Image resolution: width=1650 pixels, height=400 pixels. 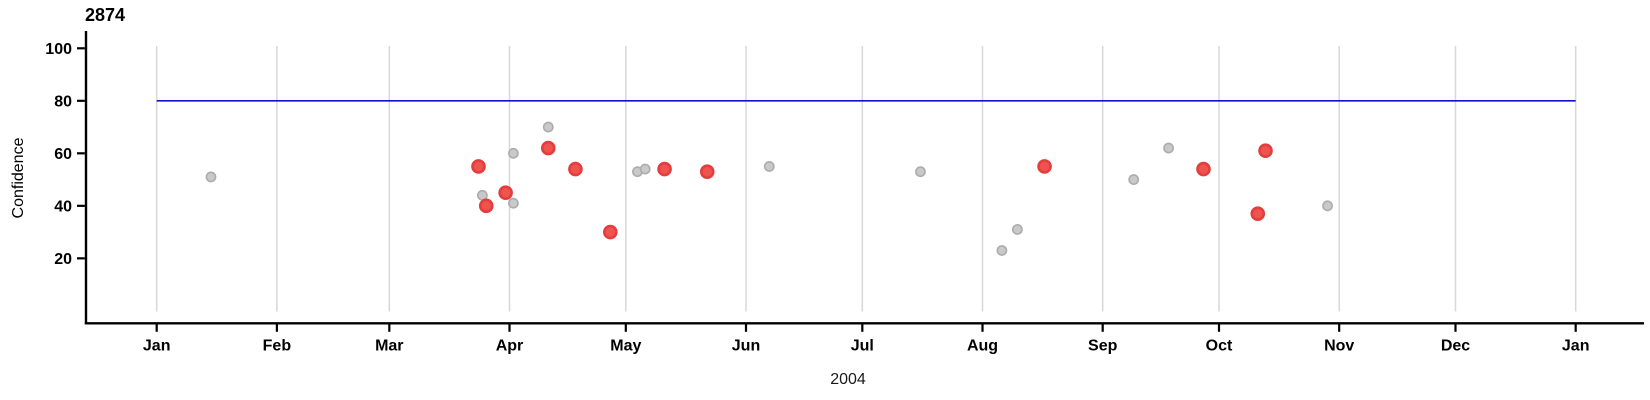 I want to click on x-tick-label: May, so click(x=625, y=345).